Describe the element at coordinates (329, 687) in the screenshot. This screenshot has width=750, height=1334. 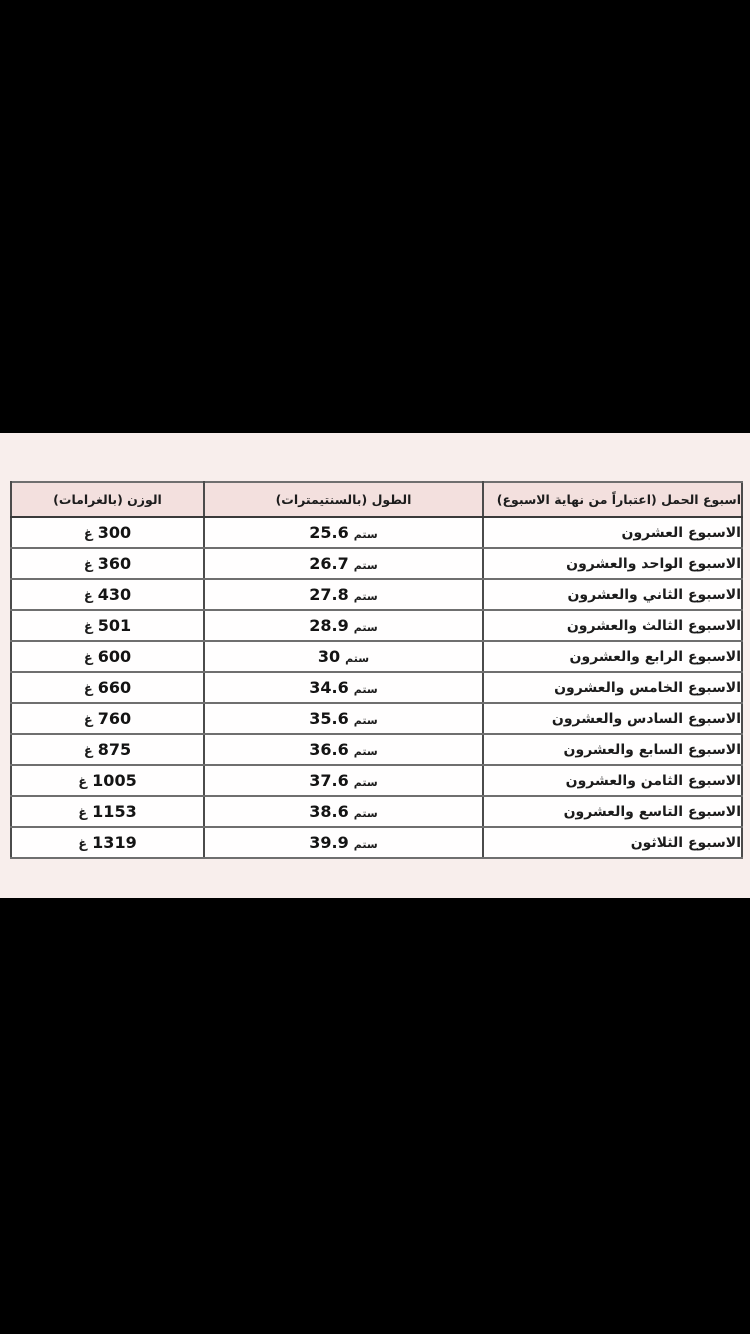
I see `length-value: 34.6` at that location.